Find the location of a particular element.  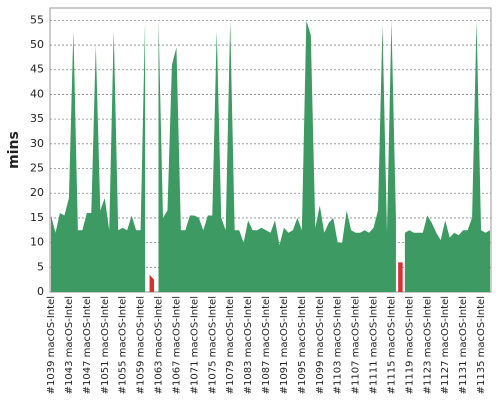

y-tick-label: 55 is located at coordinates (37, 19).